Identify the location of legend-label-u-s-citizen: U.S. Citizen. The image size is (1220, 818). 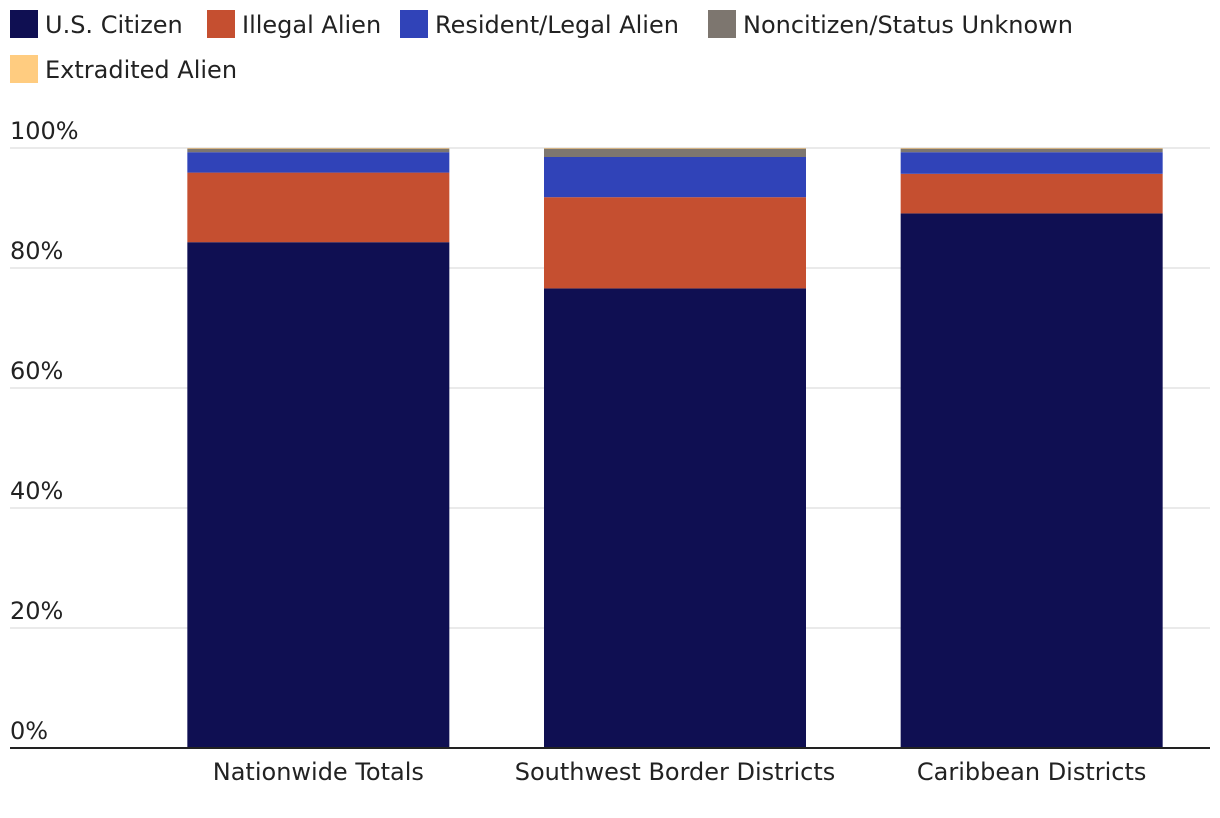
(114, 25).